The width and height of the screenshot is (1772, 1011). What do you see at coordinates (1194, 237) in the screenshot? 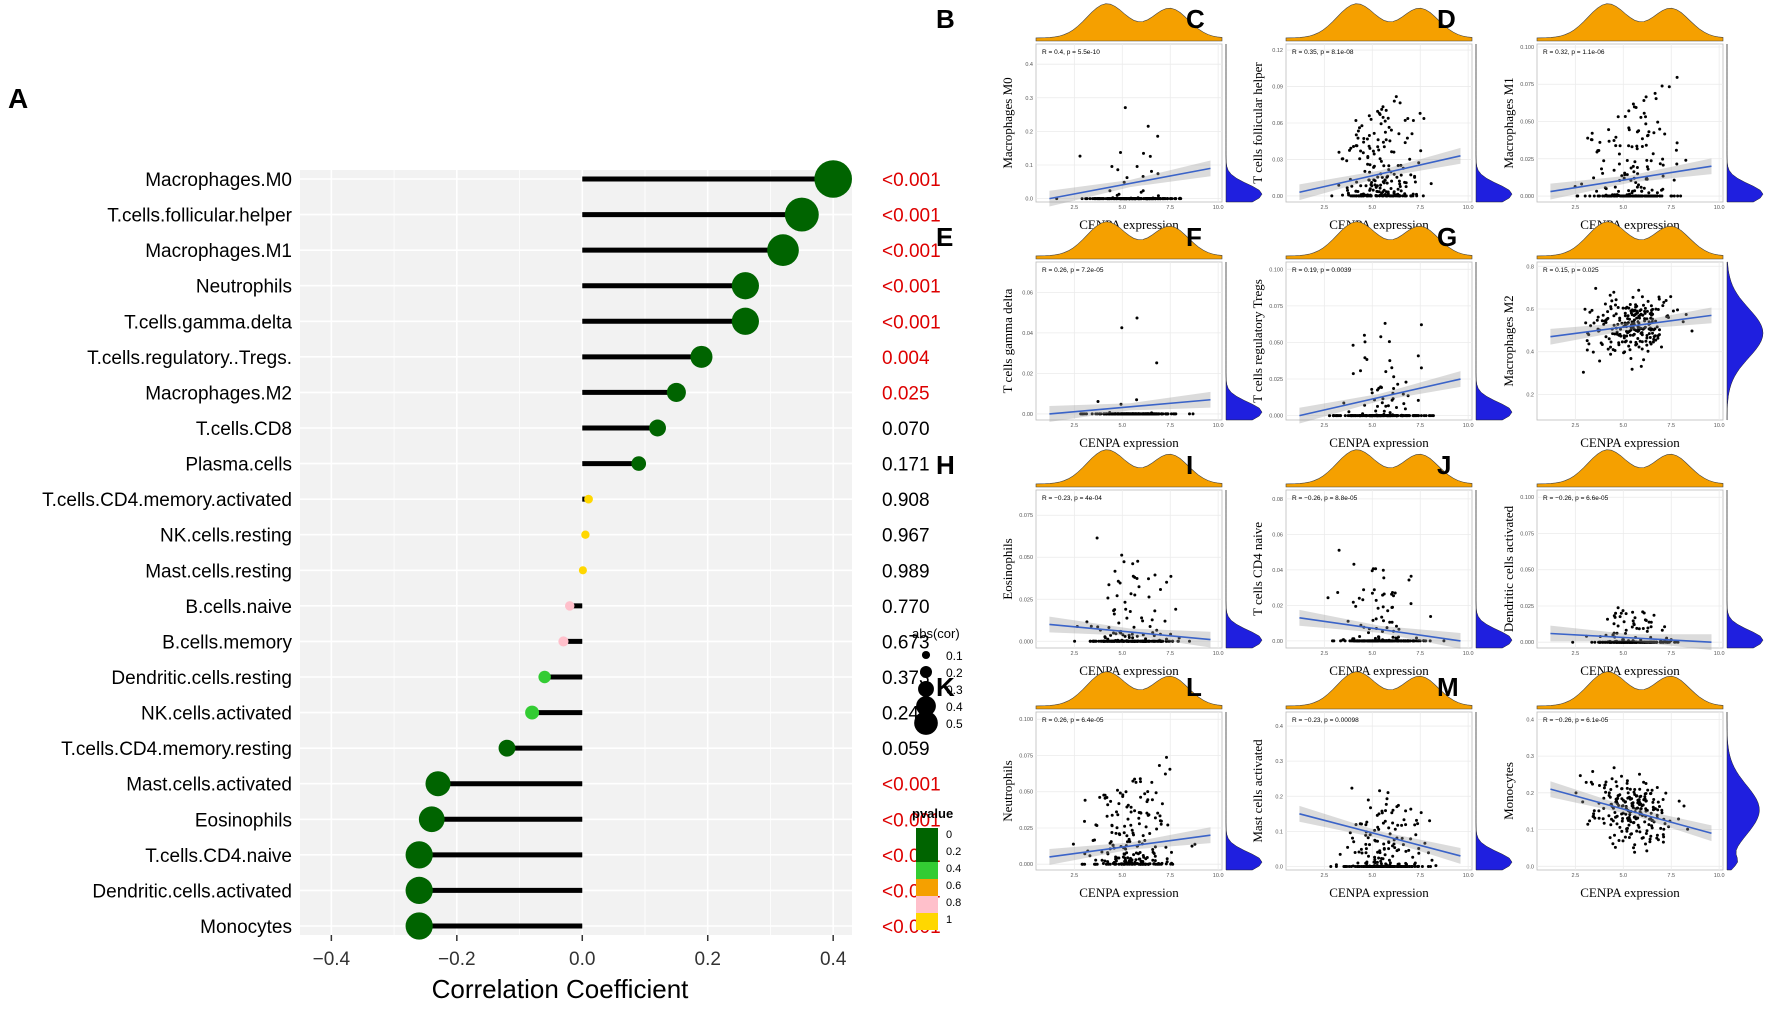
I see `panel-letter: F` at bounding box center [1194, 237].